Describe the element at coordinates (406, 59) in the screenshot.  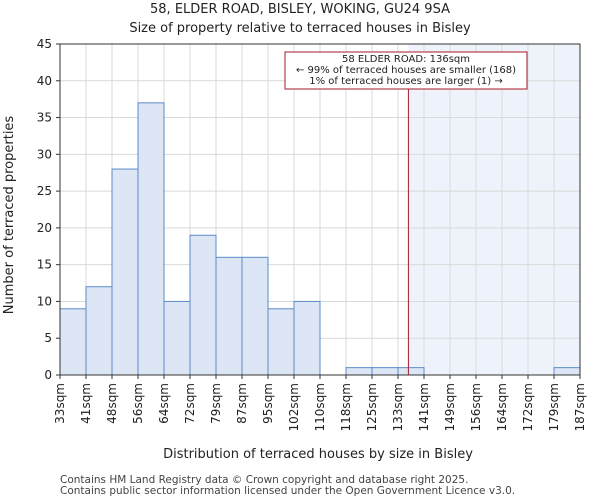
I see `annotation-line-1: 58 ELDER ROAD: 136sqm` at that location.